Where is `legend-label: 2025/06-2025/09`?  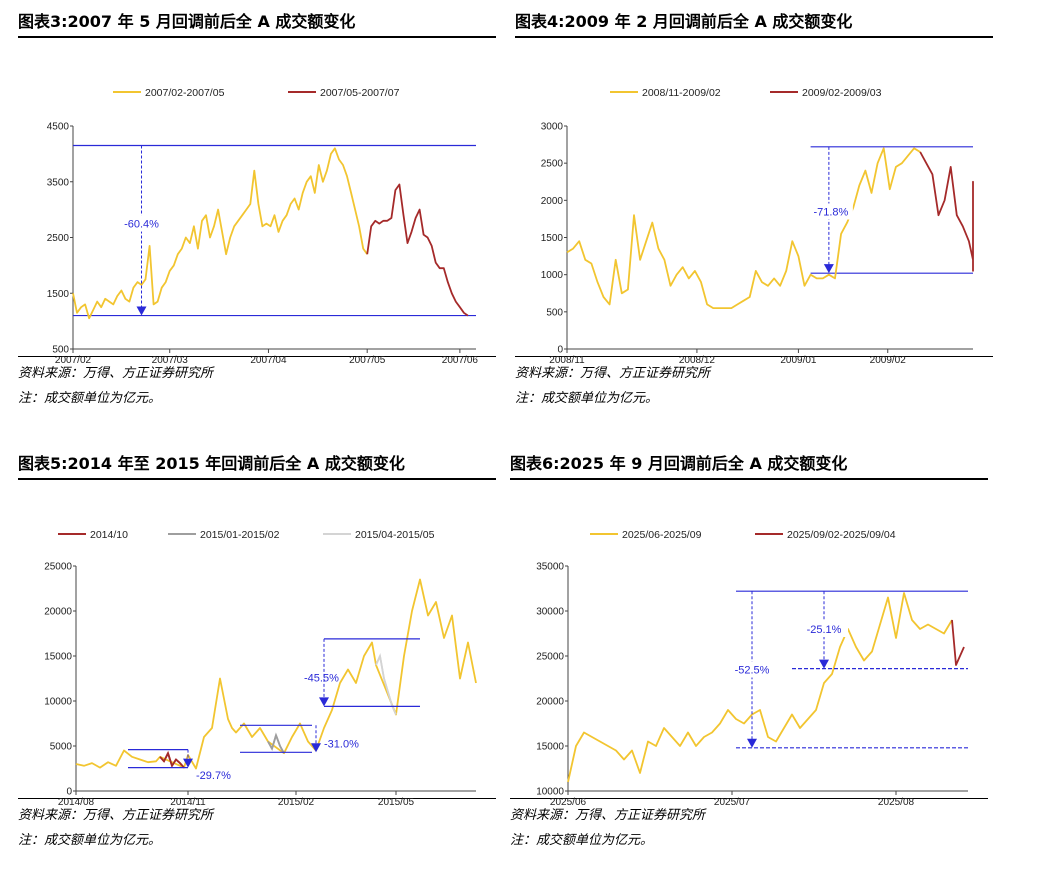 legend-label: 2025/06-2025/09 is located at coordinates (662, 535).